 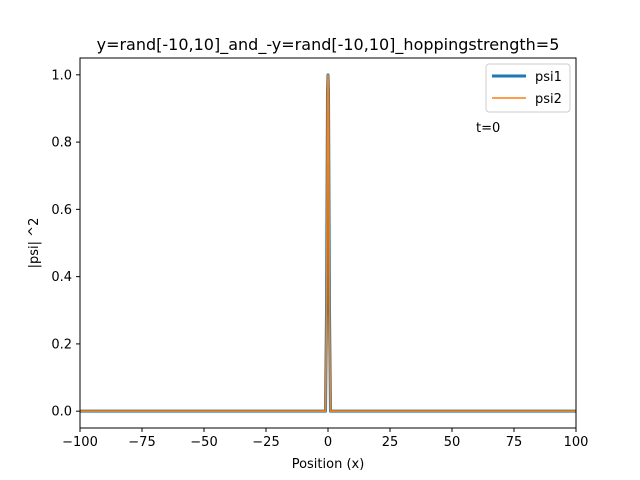 I want to click on x-axis-ticks: −100 −75 −50 −25 0 25 50 75 100, so click(x=325, y=439).